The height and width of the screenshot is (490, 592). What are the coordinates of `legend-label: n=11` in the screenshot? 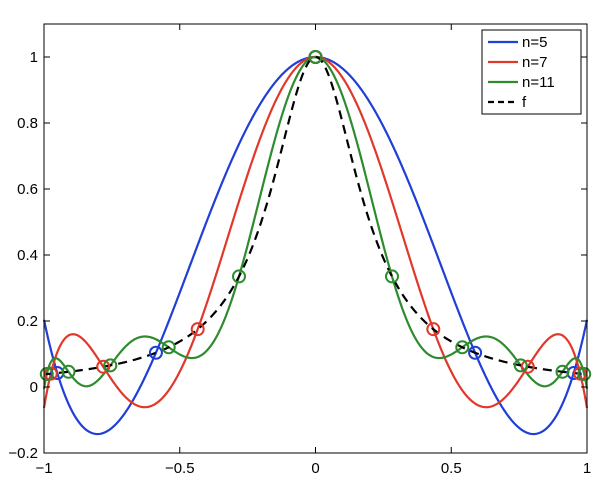 It's located at (538, 82).